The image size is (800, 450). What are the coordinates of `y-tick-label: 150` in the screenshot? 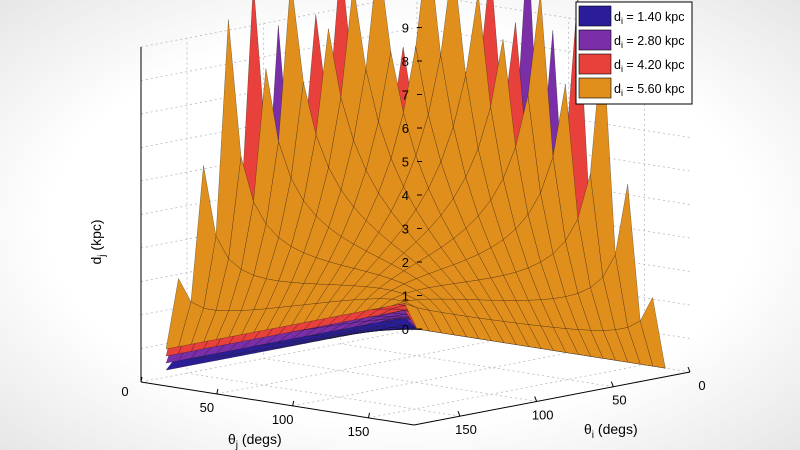 It's located at (466, 429).